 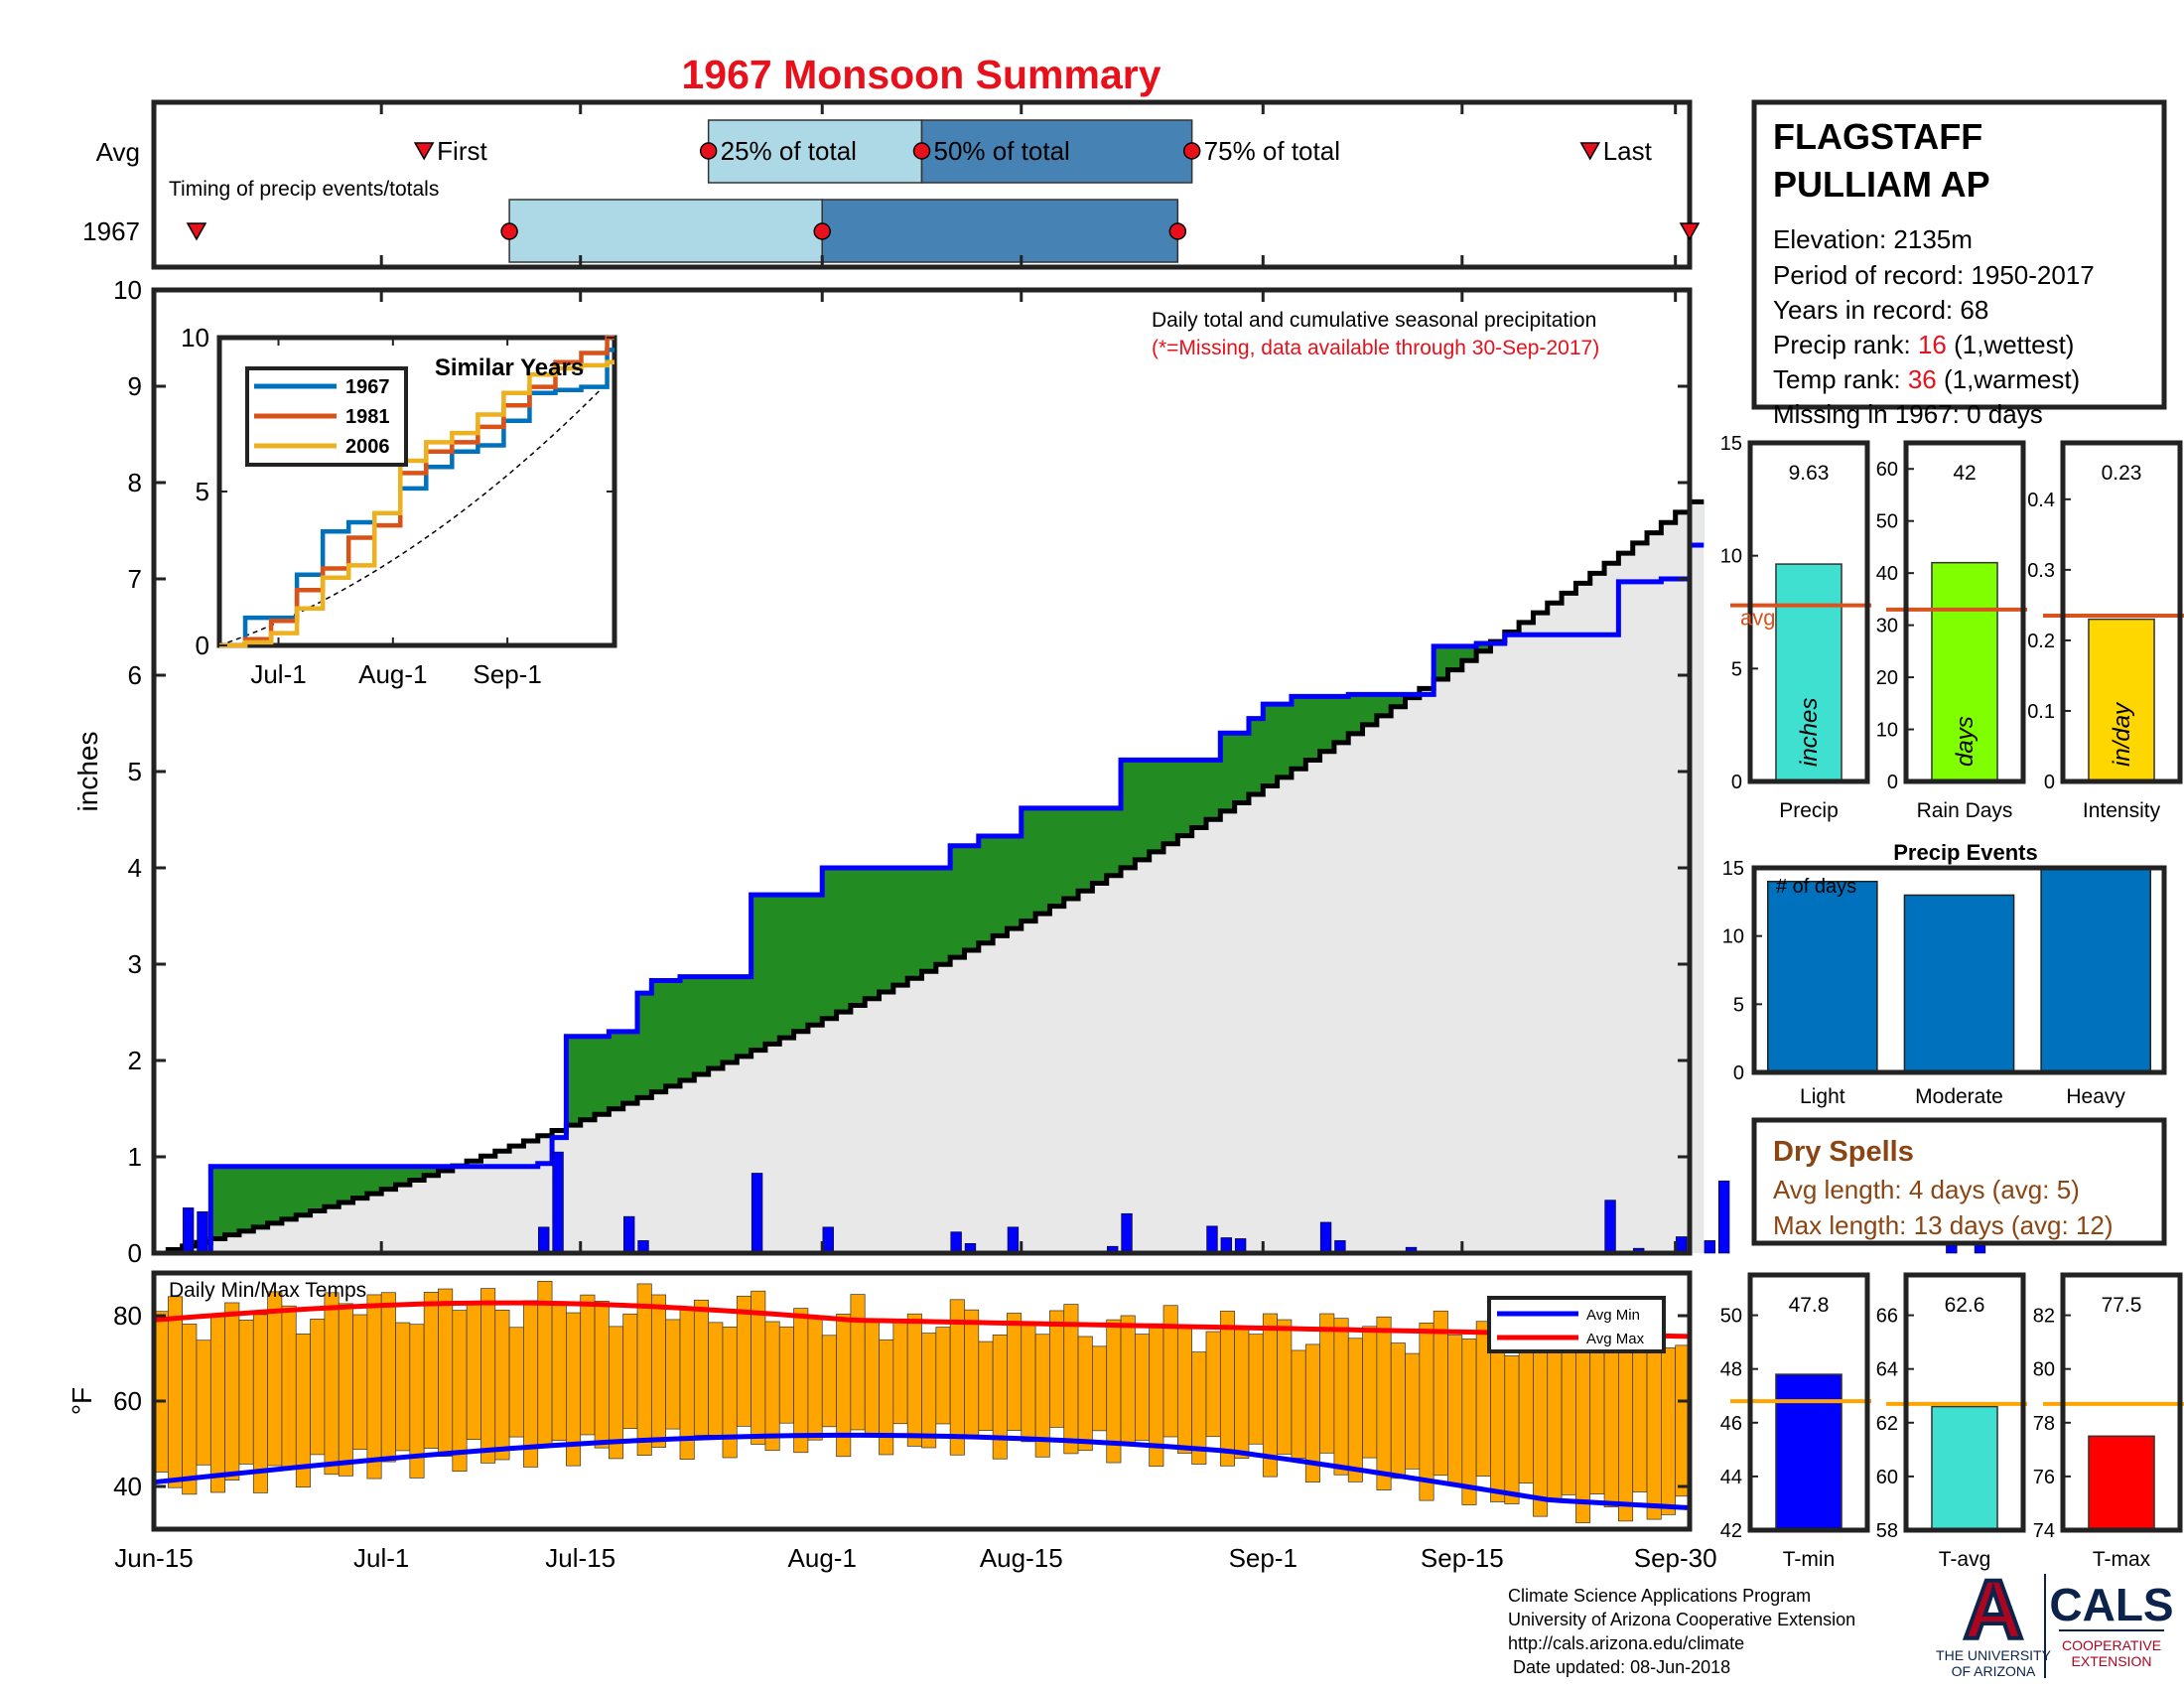 What do you see at coordinates (1731, 1477) in the screenshot?
I see `panel-ytick-label: 44` at bounding box center [1731, 1477].